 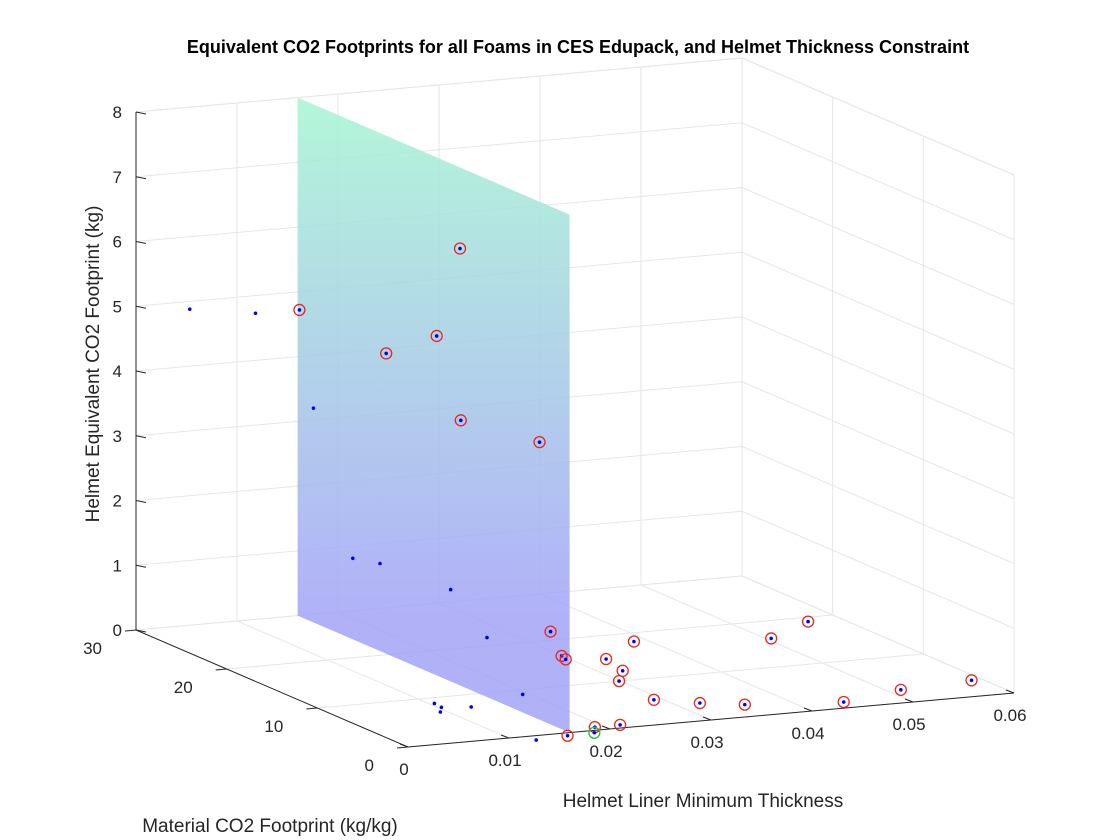 What do you see at coordinates (403, 769) in the screenshot?
I see `x-tick-label: 0` at bounding box center [403, 769].